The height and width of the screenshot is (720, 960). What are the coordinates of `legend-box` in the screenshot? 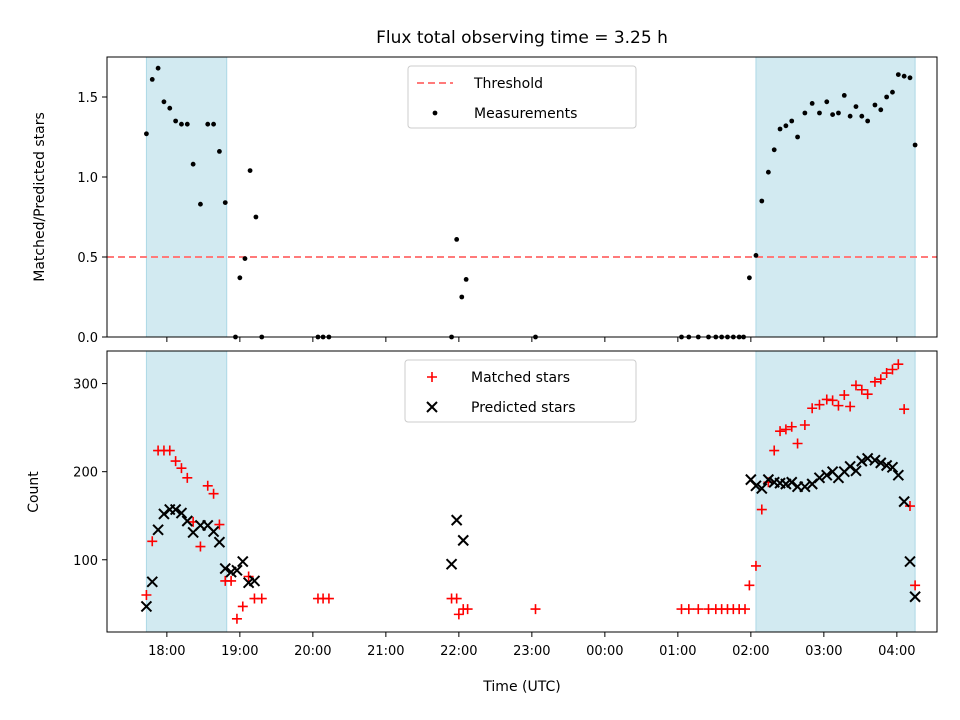 It's located at (522, 97).